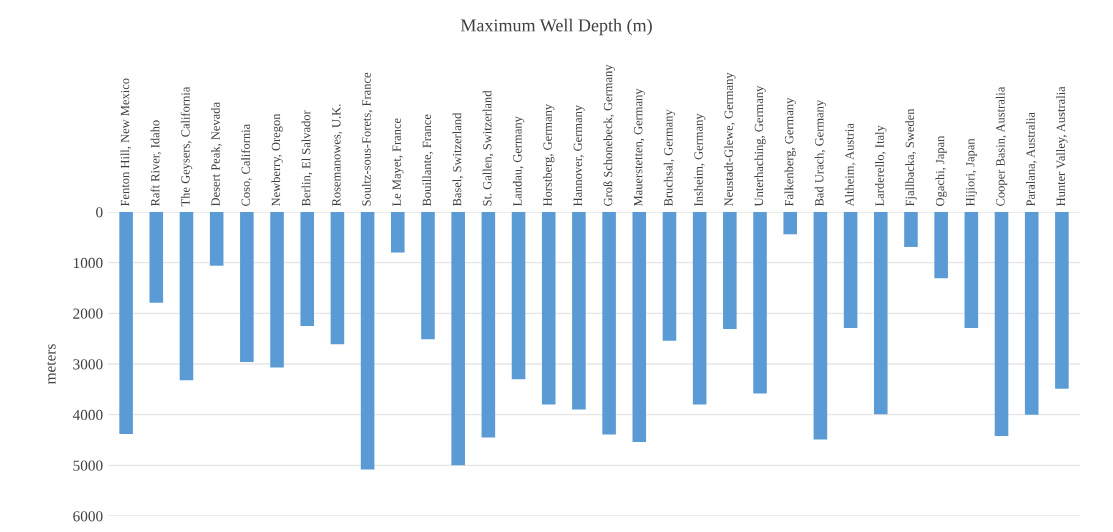  Describe the element at coordinates (398, 162) in the screenshot. I see `x-tick-label: Le Mayet, France` at that location.